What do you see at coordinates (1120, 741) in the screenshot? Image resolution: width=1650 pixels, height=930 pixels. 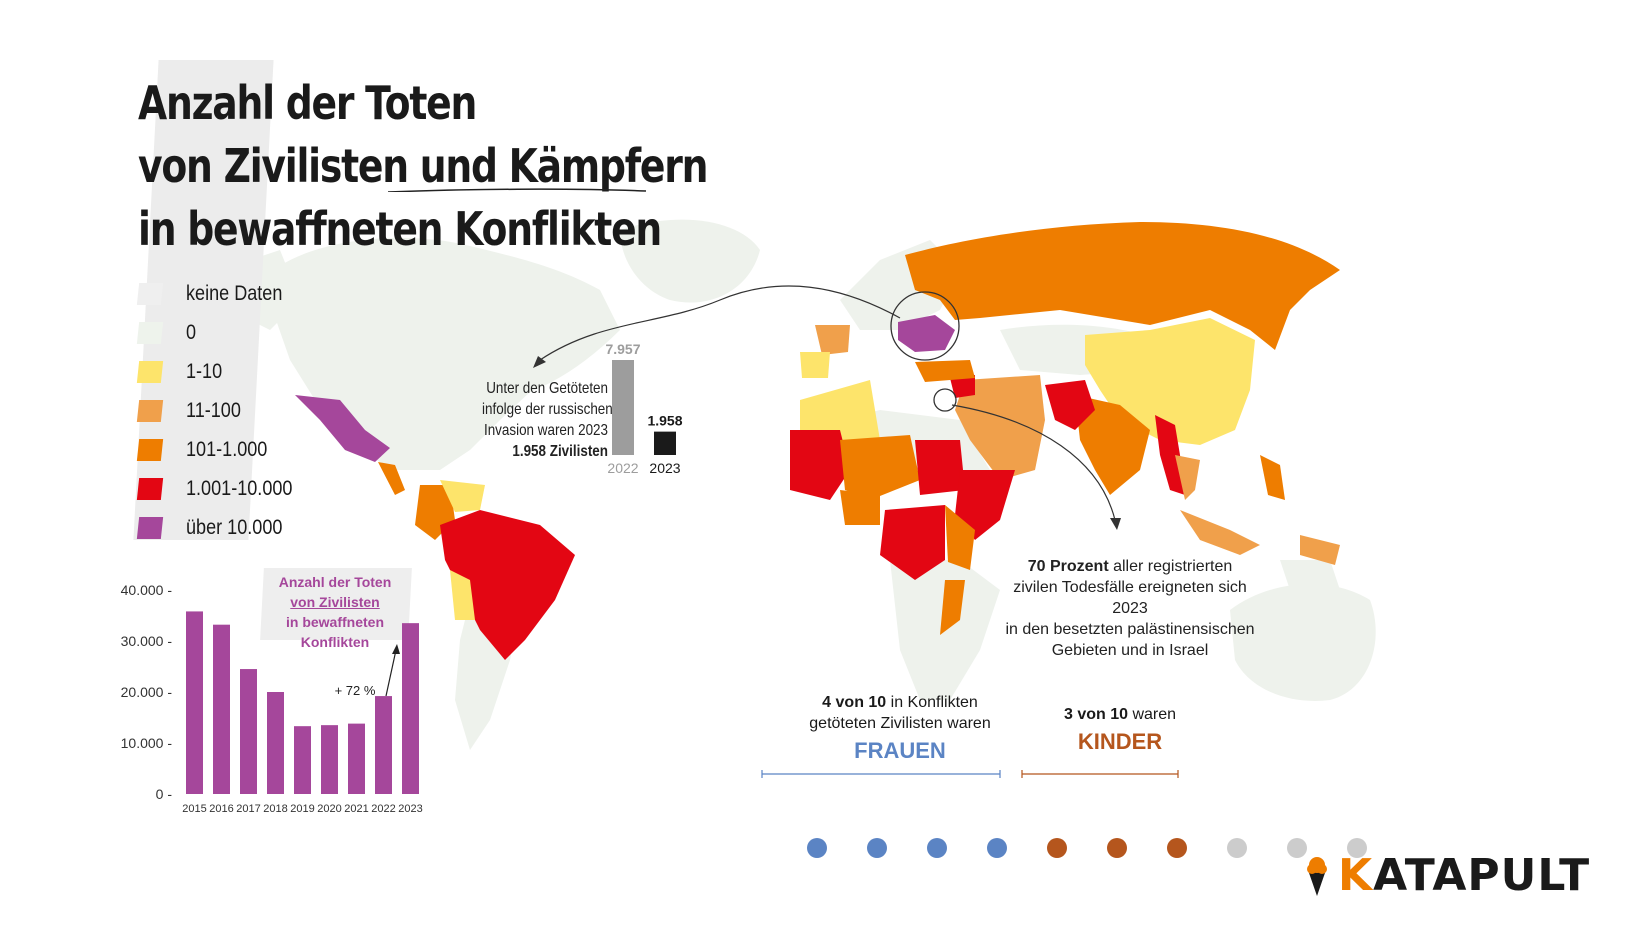 I see `children-label: KINDER` at bounding box center [1120, 741].